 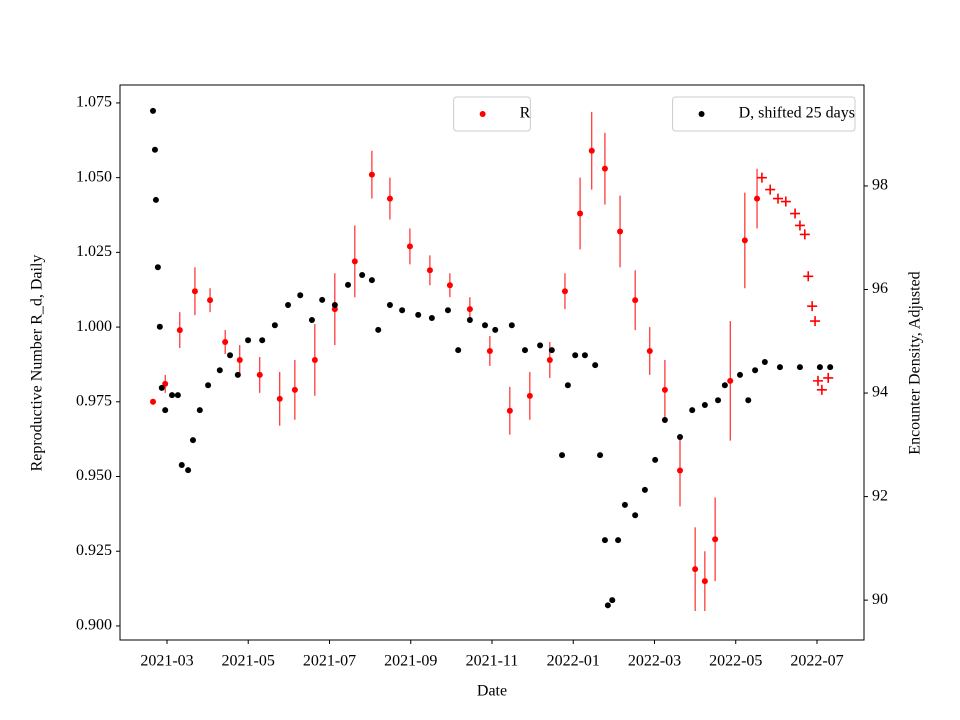 What do you see at coordinates (573, 661) in the screenshot?
I see `x-tick-label: 2022-01` at bounding box center [573, 661].